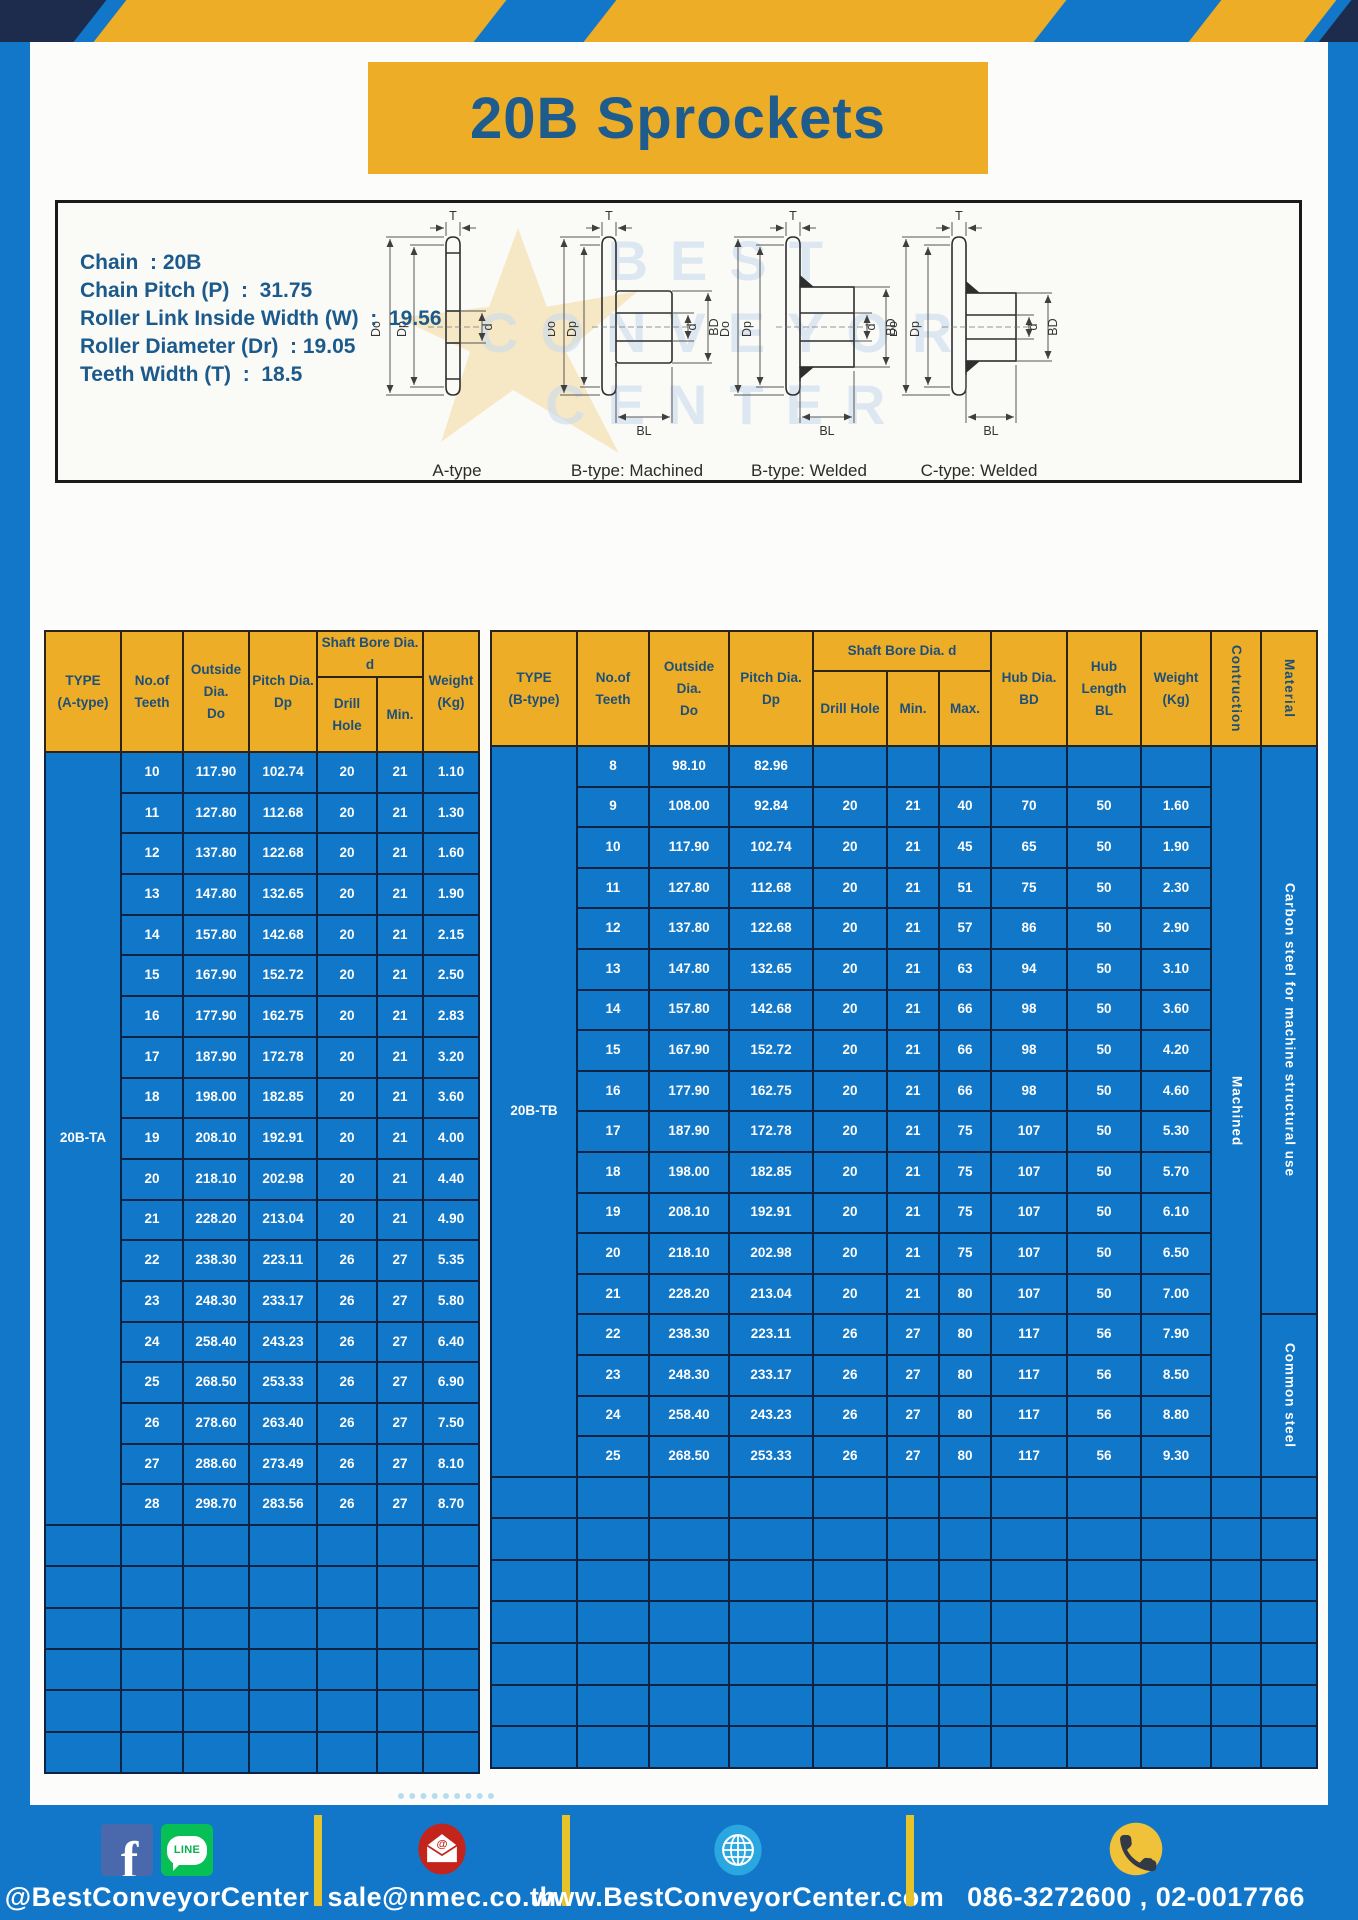 The height and width of the screenshot is (1920, 1358). I want to click on table-cell: 258.40, so click(216, 1342).